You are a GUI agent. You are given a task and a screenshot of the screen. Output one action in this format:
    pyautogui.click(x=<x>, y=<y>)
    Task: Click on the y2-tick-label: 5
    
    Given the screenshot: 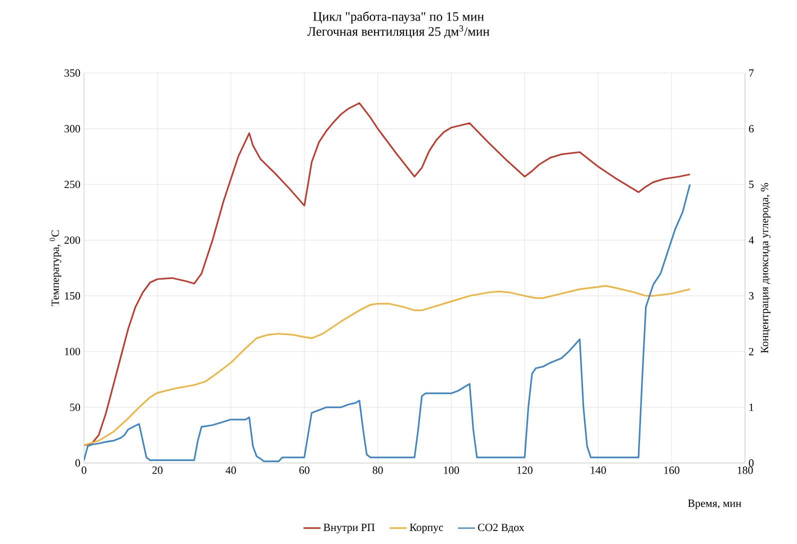 What is the action you would take?
    pyautogui.click(x=751, y=184)
    